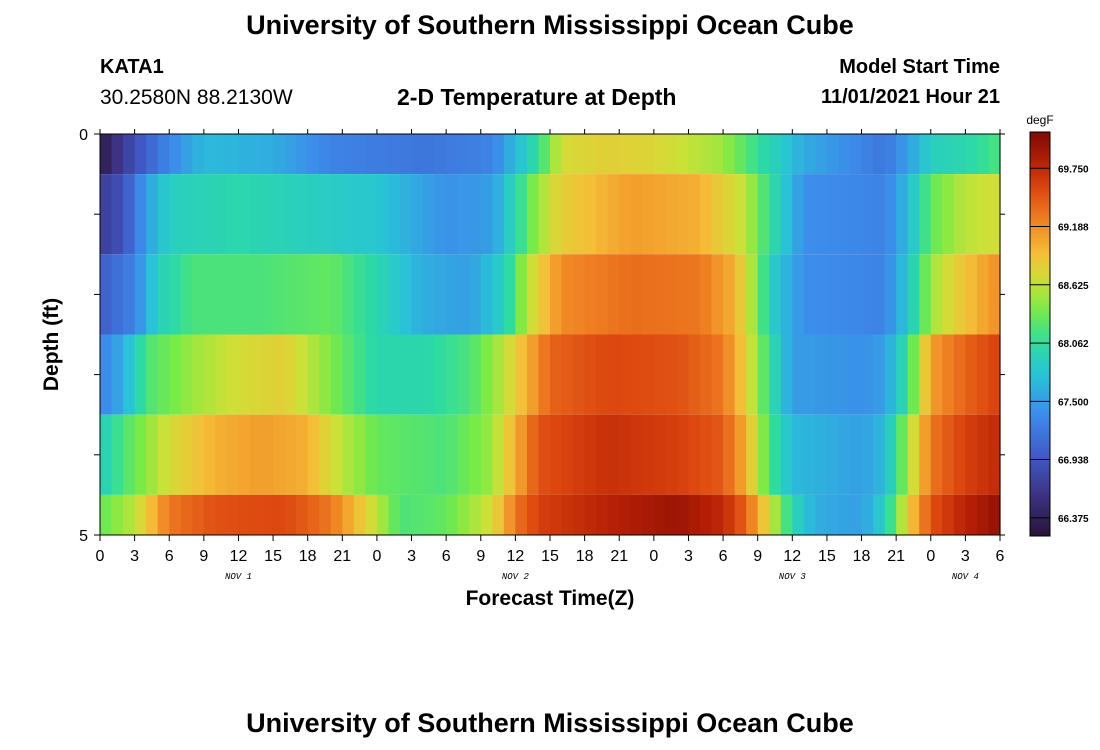 This screenshot has height=750, width=1100. I want to click on x-tick-label: 21, so click(896, 556).